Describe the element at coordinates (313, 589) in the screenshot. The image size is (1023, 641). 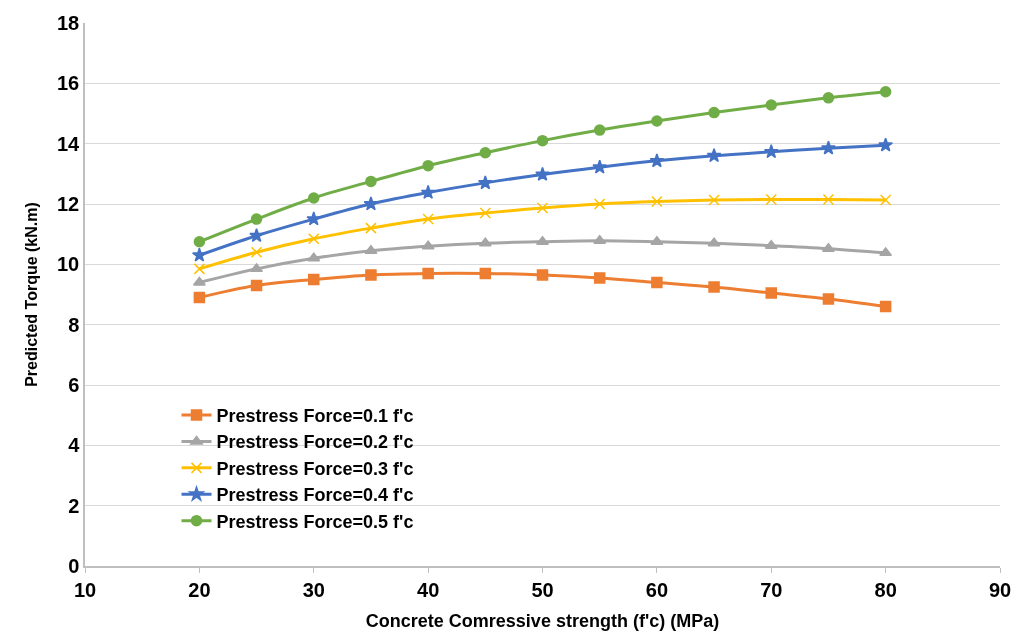
I see `x-tick-label: 30` at that location.